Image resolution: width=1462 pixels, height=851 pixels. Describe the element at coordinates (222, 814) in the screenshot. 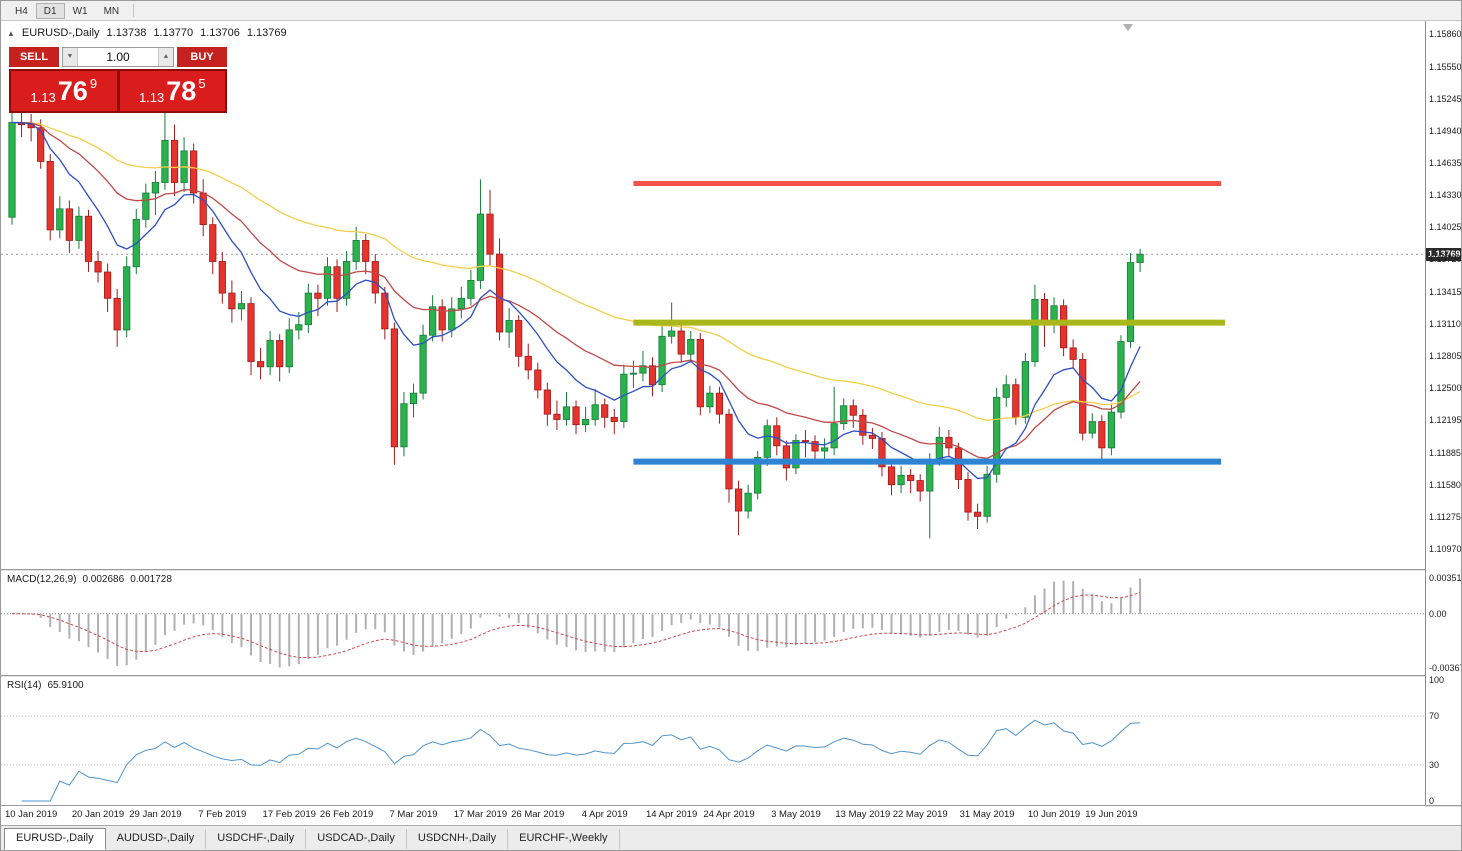

I see `date-axis-label: 7 Feb 2019` at that location.